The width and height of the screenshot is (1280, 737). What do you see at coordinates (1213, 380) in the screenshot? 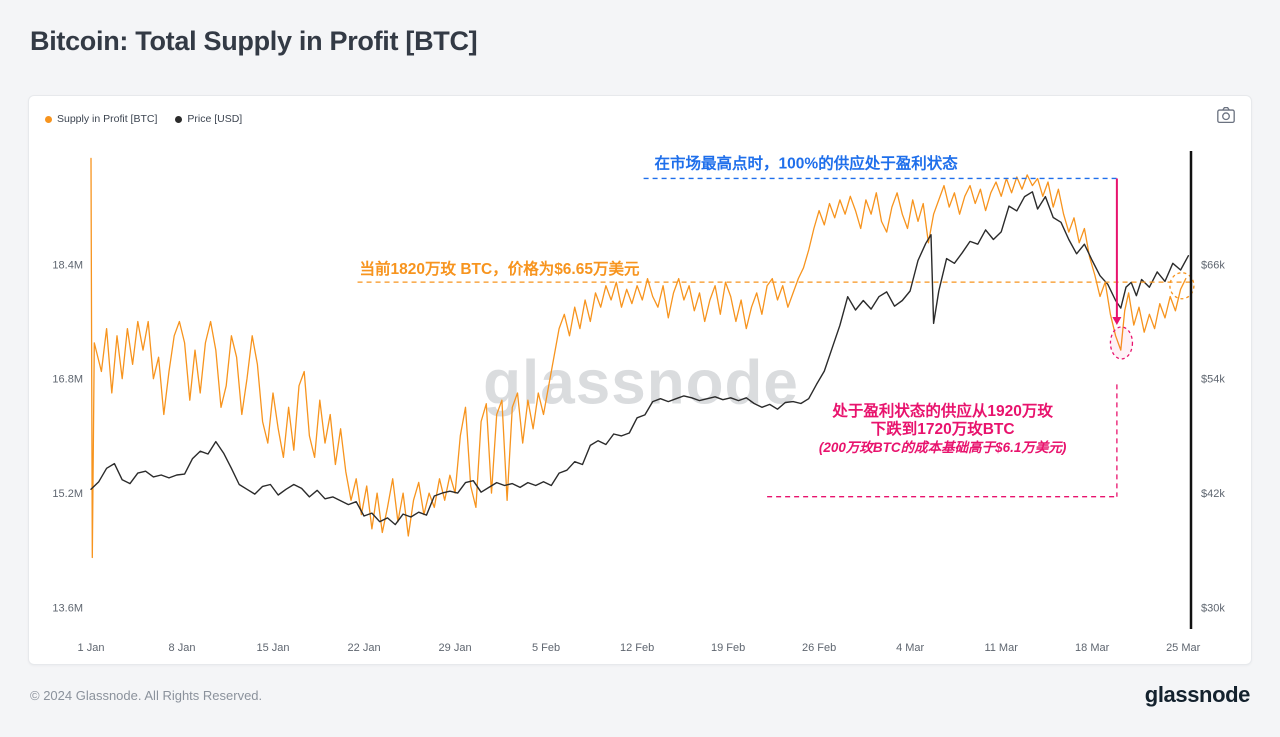
I see `right-axis-label: $54k` at bounding box center [1213, 380].